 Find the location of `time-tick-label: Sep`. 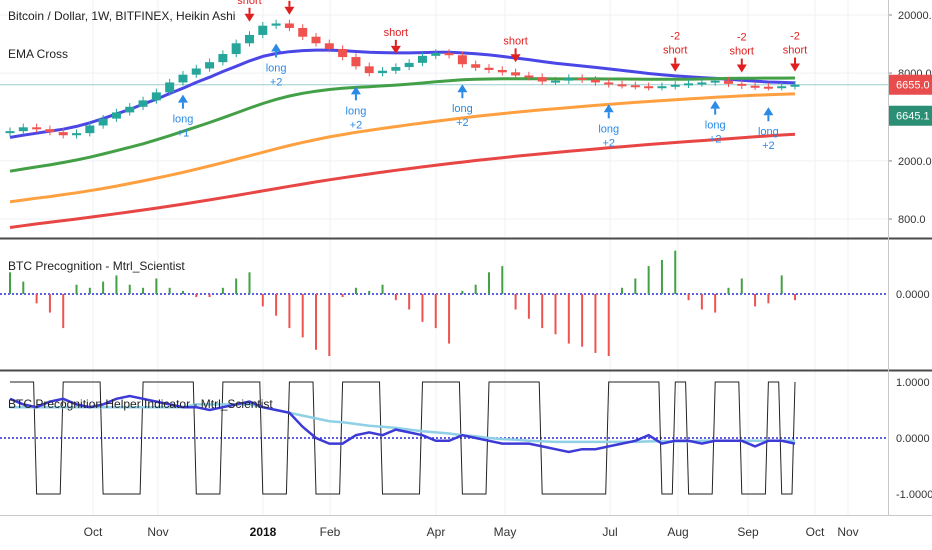

time-tick-label: Sep is located at coordinates (748, 532).